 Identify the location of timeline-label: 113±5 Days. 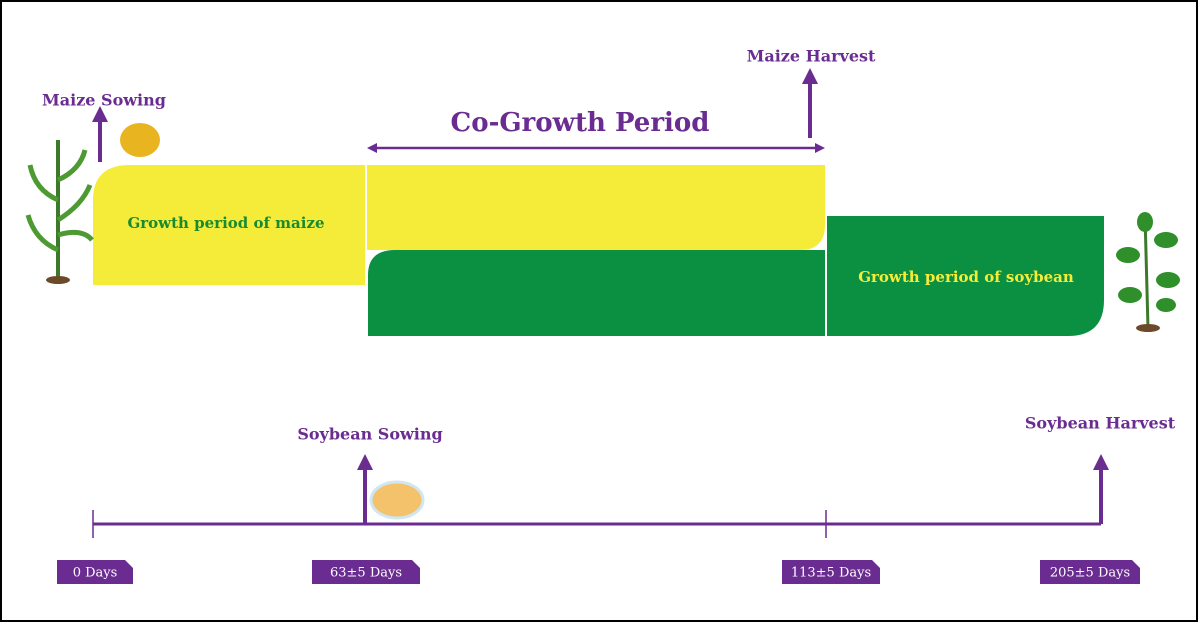
(831, 573).